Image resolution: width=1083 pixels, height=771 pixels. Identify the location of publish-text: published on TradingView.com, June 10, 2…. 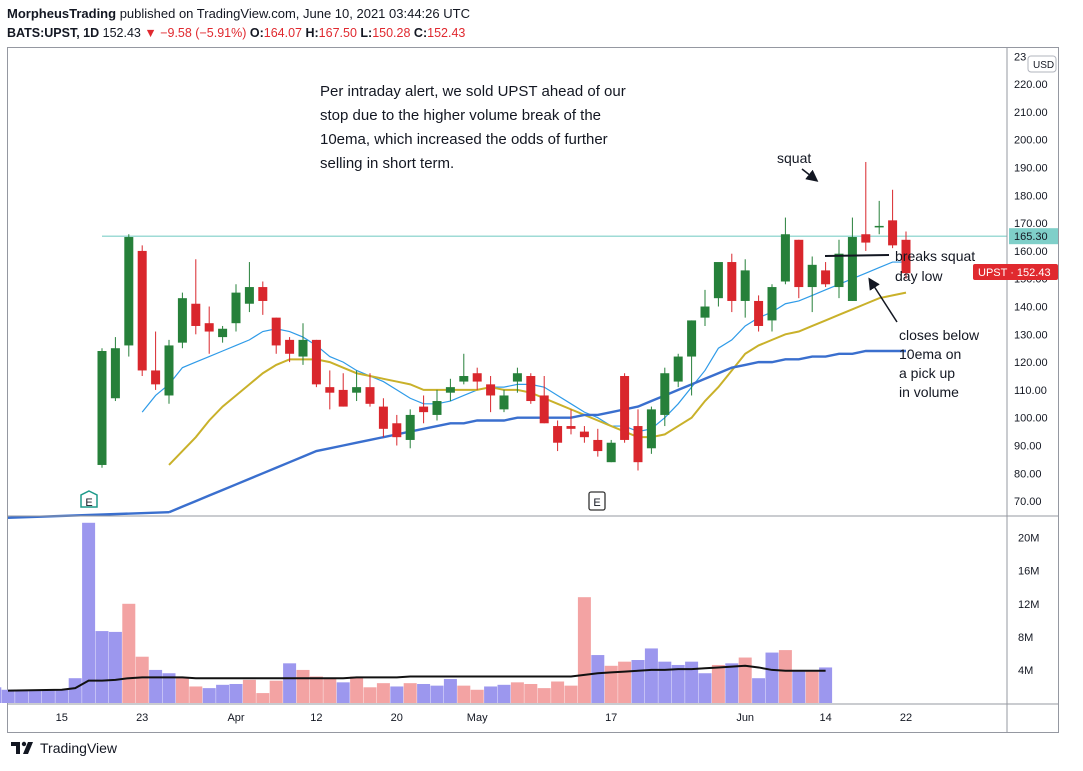
(294, 13).